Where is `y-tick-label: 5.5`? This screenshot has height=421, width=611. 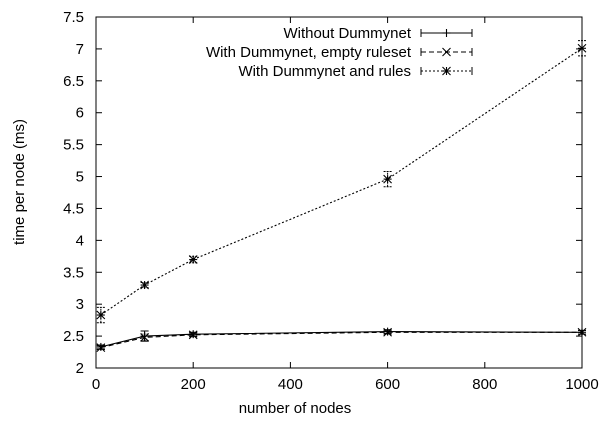 y-tick-label: 5.5 is located at coordinates (73, 145).